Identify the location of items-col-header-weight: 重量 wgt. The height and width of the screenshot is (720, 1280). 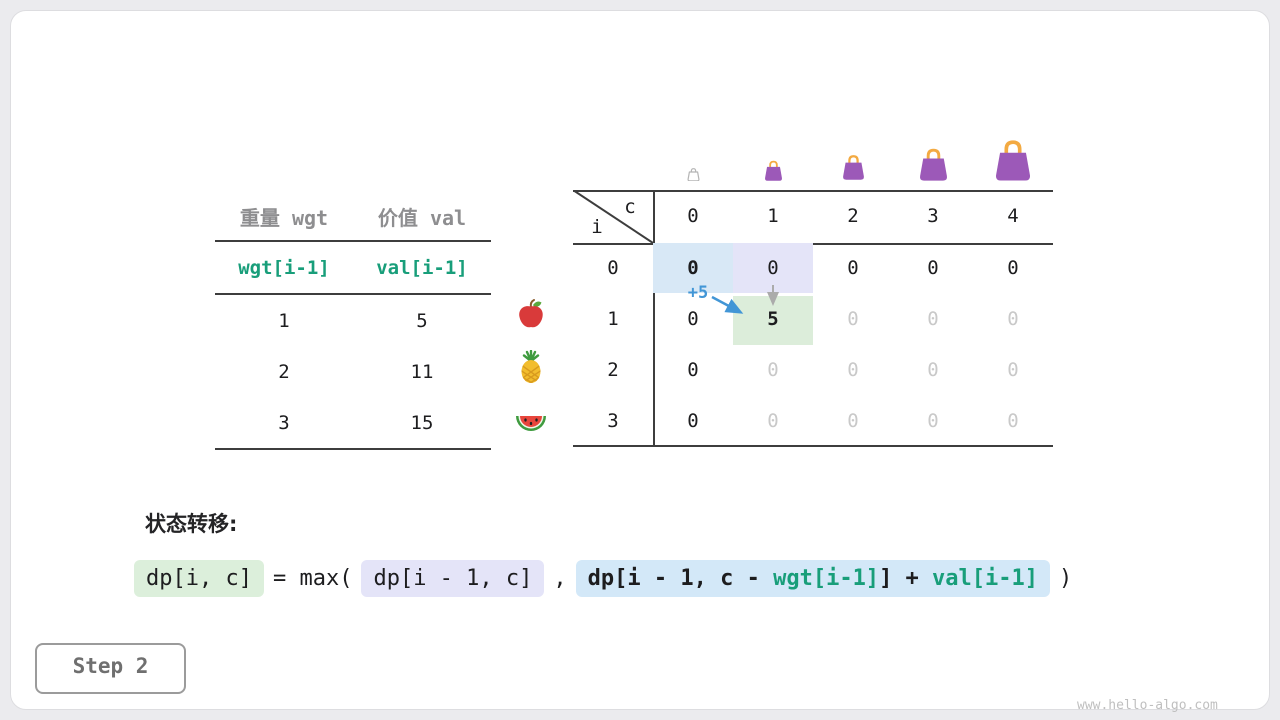
(284, 217).